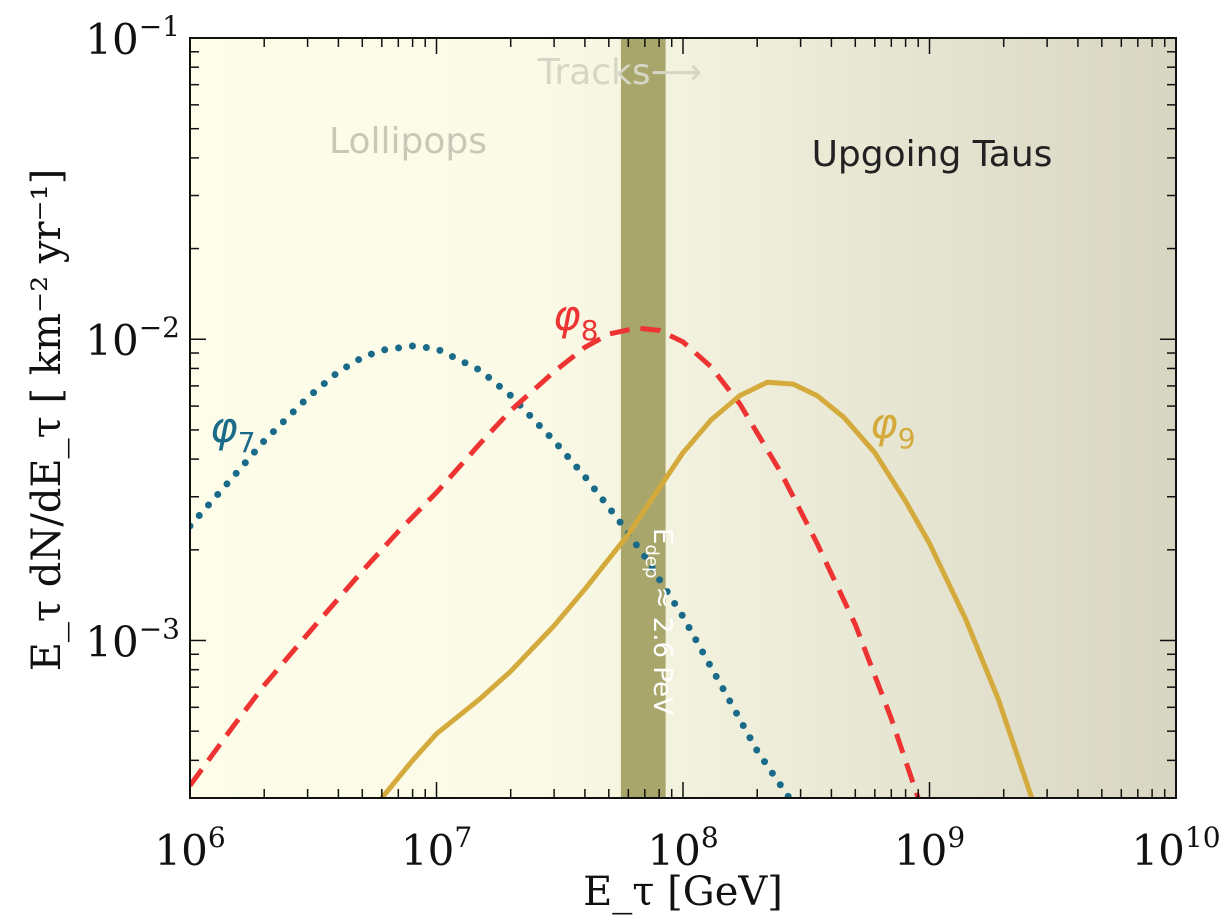 The image size is (1231, 918). Describe the element at coordinates (643, 418) in the screenshot. I see `energy-band` at that location.